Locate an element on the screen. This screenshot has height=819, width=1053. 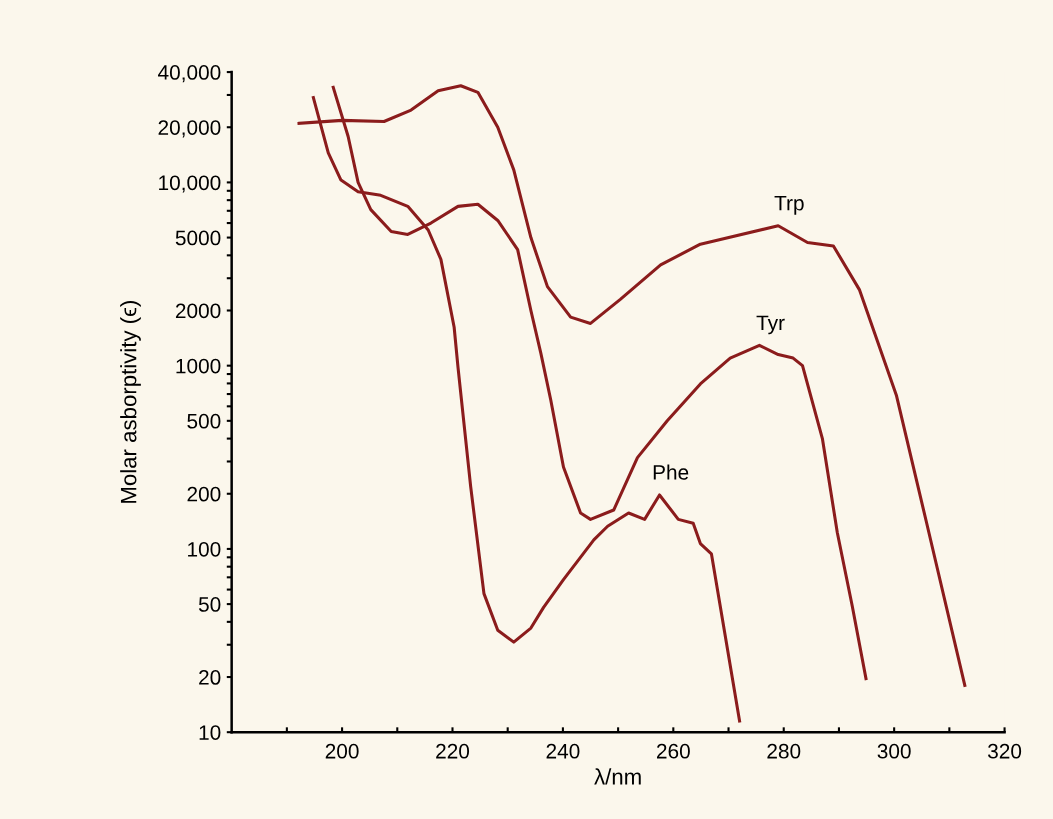
y-axis-title: Molar asborptivity (ϵ) is located at coordinates (130, 402).